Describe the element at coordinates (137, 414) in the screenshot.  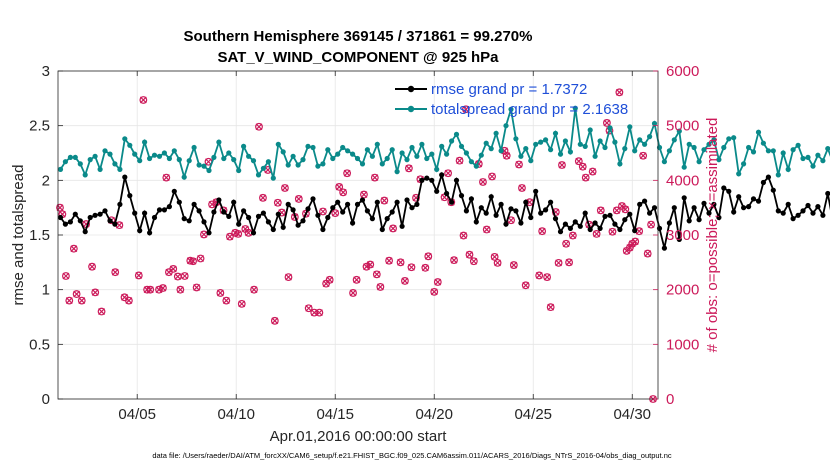
I see `x-tick-label: 04/05` at that location.